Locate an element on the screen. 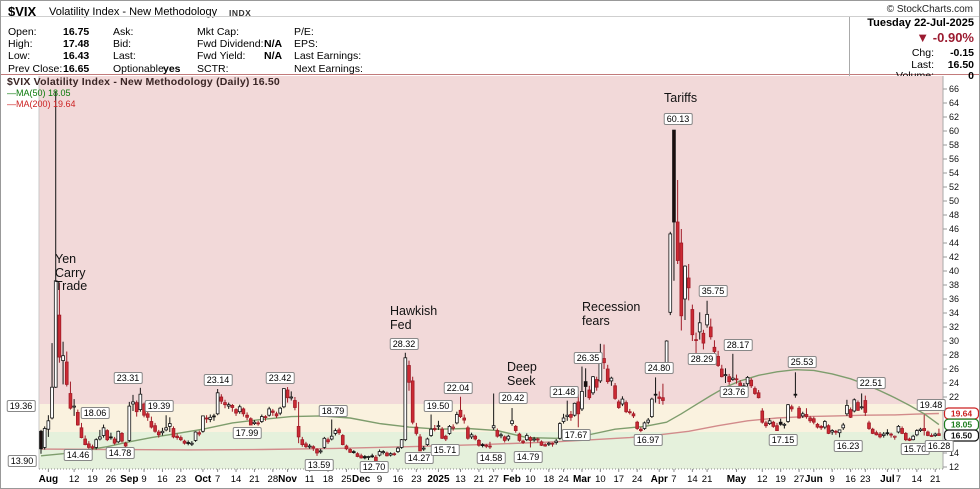  value-label: 19.48 is located at coordinates (931, 405).